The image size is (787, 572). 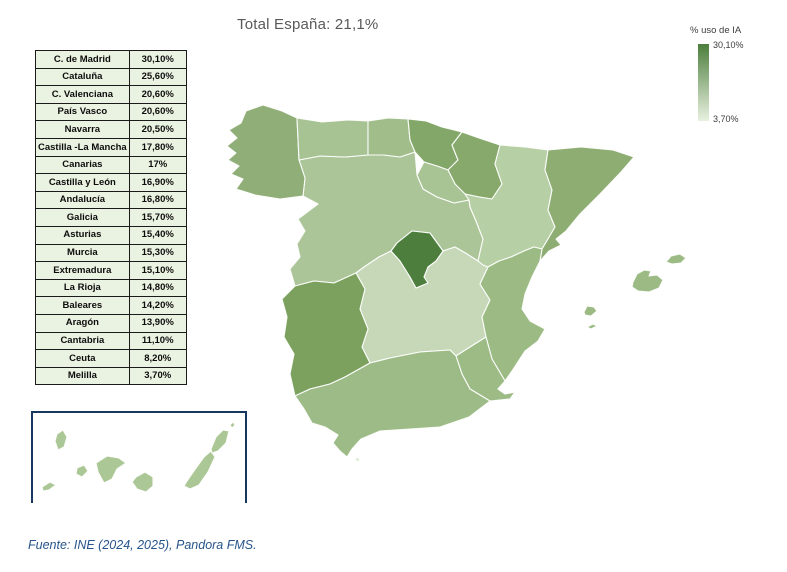 What do you see at coordinates (49, 486) in the screenshot?
I see `region-el-hierro` at bounding box center [49, 486].